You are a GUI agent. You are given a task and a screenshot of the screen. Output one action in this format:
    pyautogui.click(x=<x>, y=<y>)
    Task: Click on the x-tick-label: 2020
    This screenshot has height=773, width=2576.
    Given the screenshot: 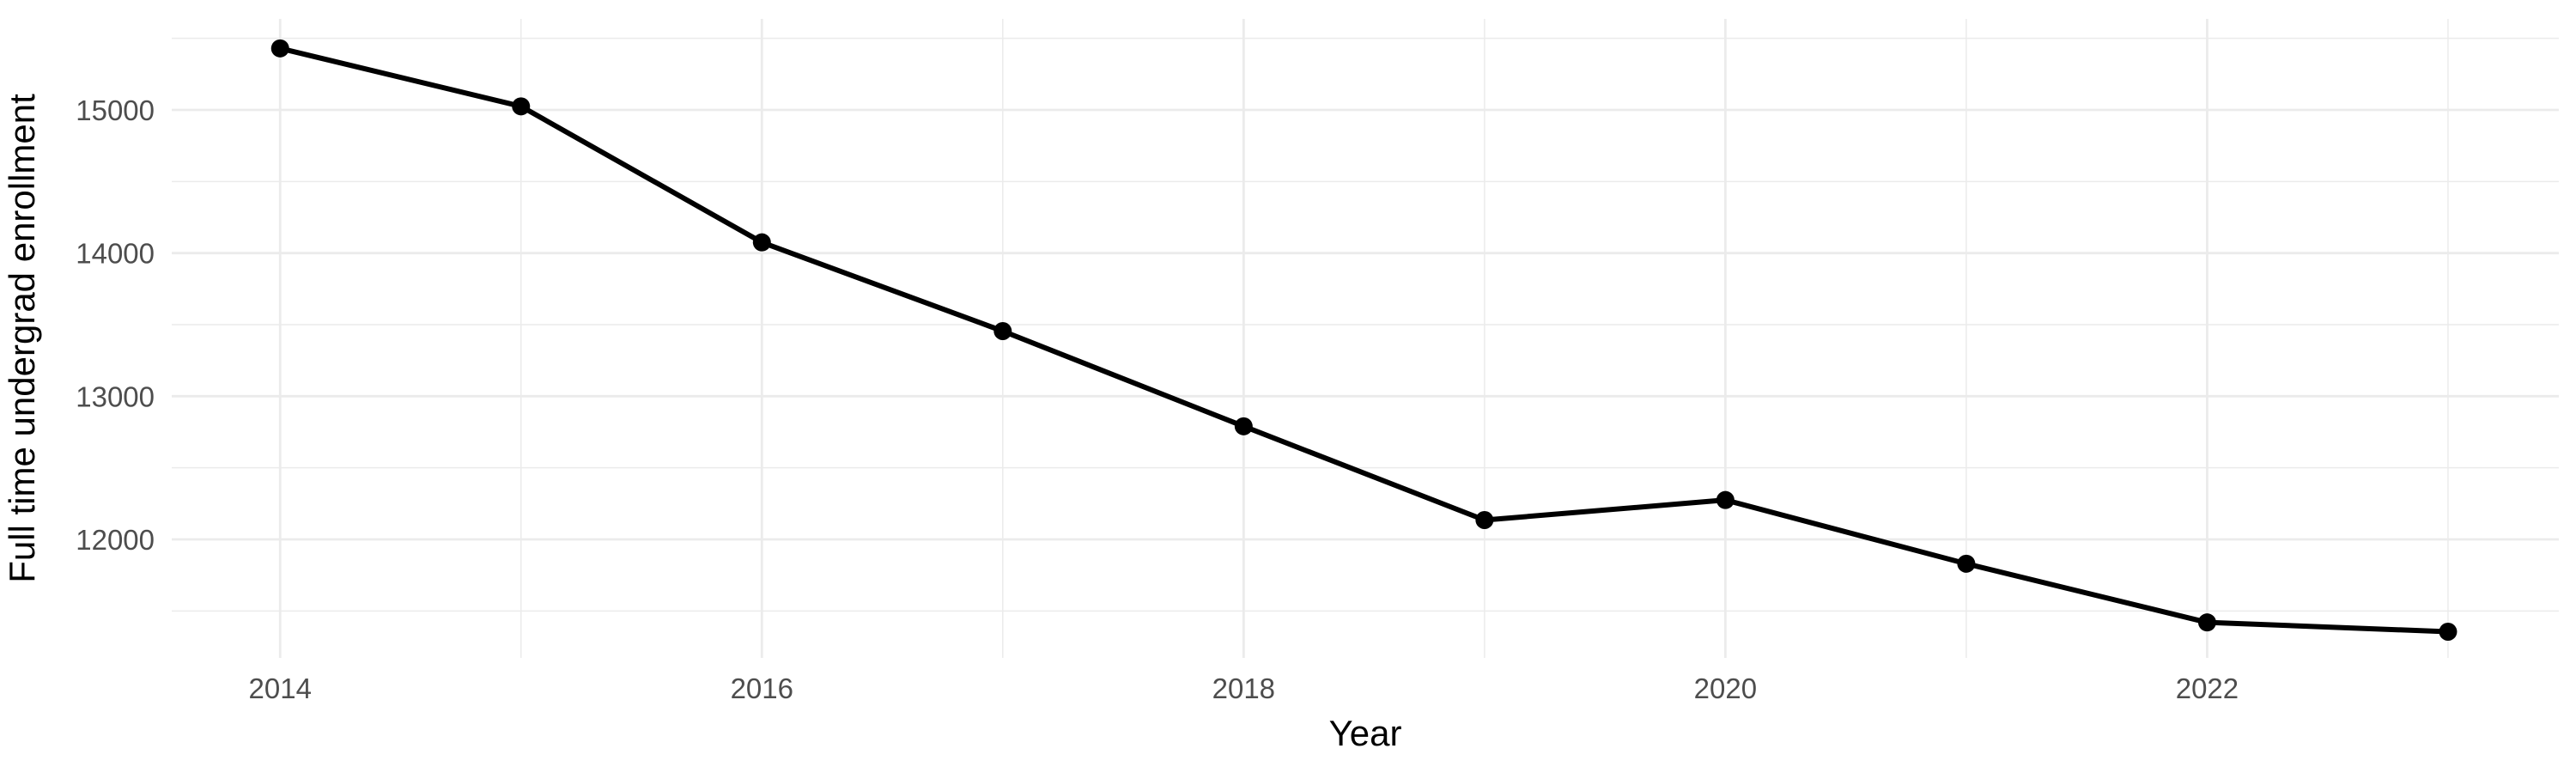 What is the action you would take?
    pyautogui.click(x=1726, y=688)
    